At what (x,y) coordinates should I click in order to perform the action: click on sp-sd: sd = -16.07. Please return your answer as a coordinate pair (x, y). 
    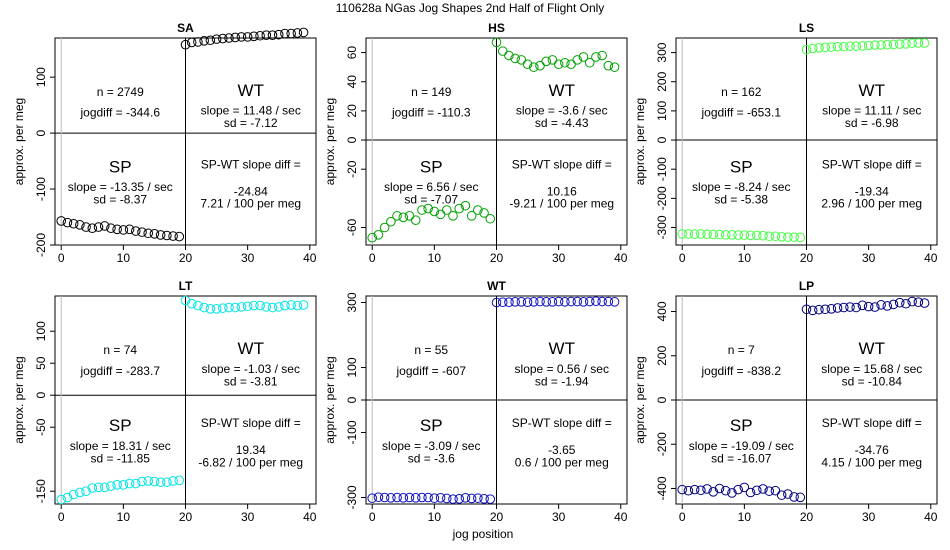
    Looking at the image, I should click on (741, 458).